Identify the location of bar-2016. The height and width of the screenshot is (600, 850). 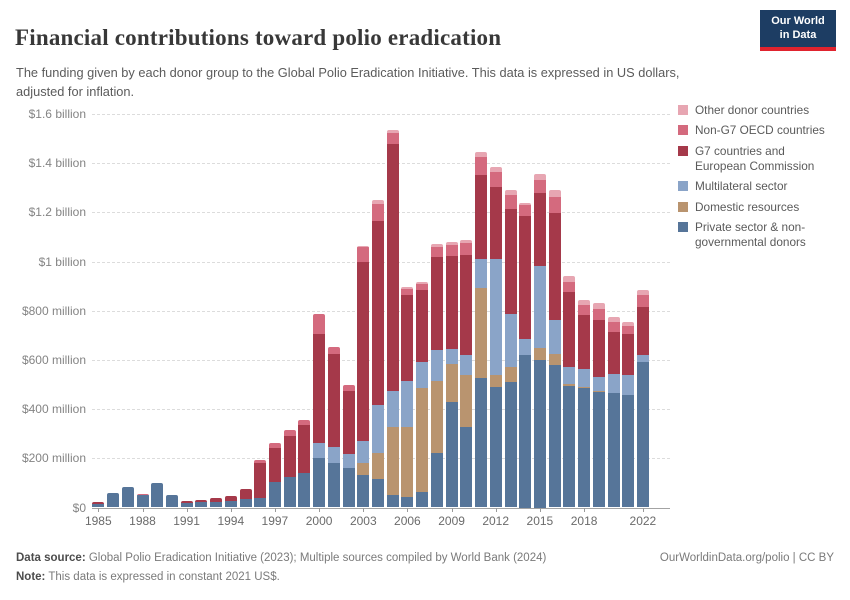
(554, 348).